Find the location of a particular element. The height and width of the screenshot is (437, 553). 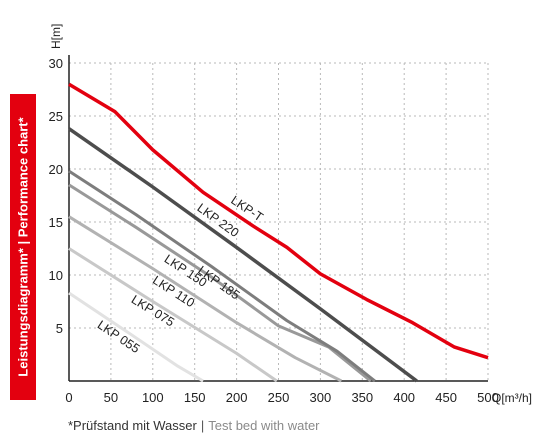

y-tick-label-20: 20 is located at coordinates (56, 169).